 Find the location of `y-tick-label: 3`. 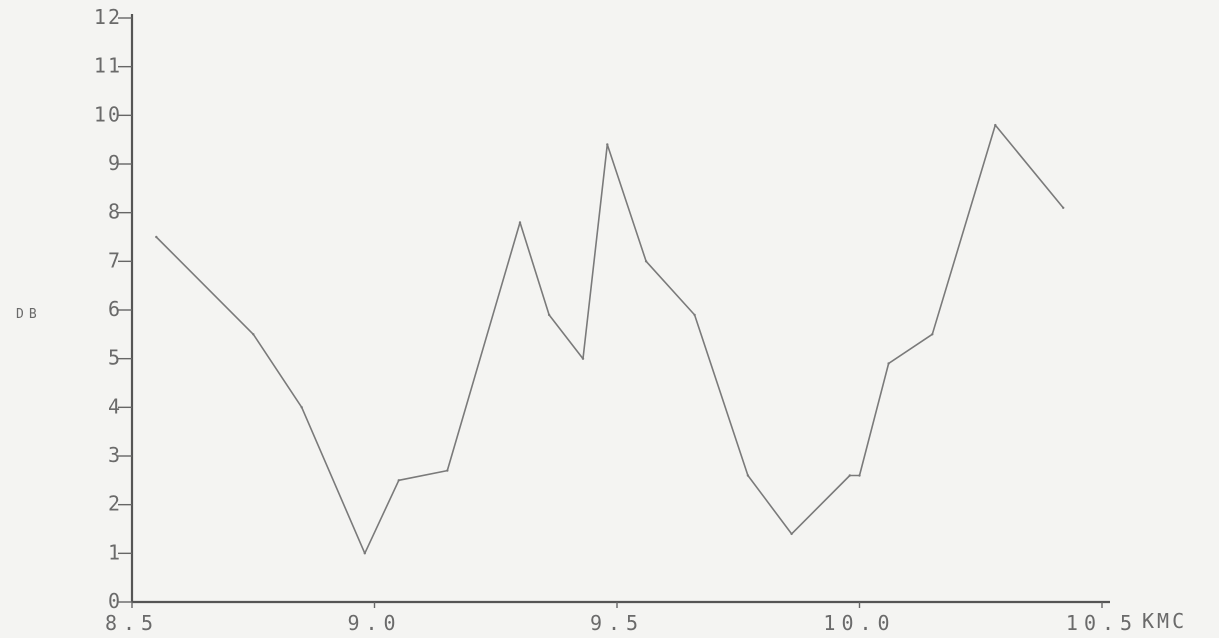

y-tick-label: 3 is located at coordinates (115, 455).